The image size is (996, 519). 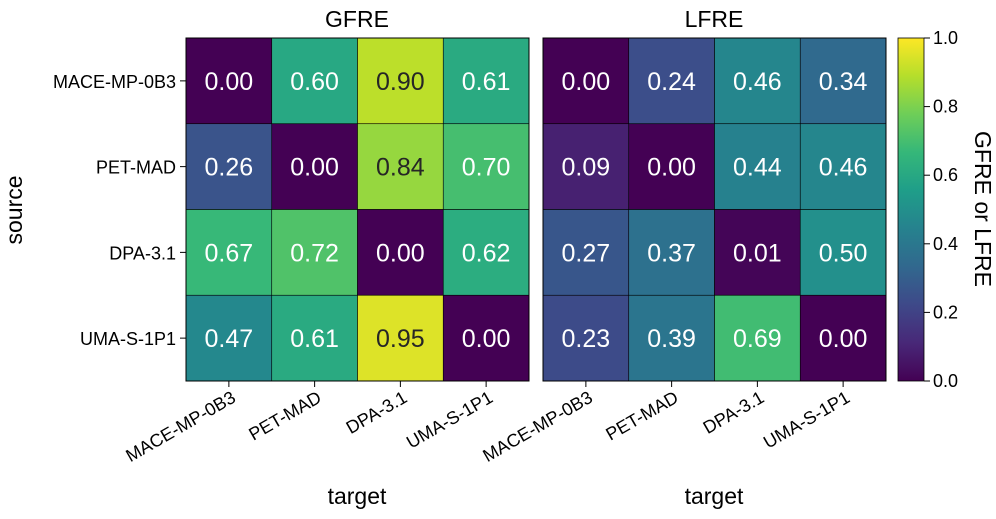 I want to click on y-axis-label: source, so click(x=14, y=209).